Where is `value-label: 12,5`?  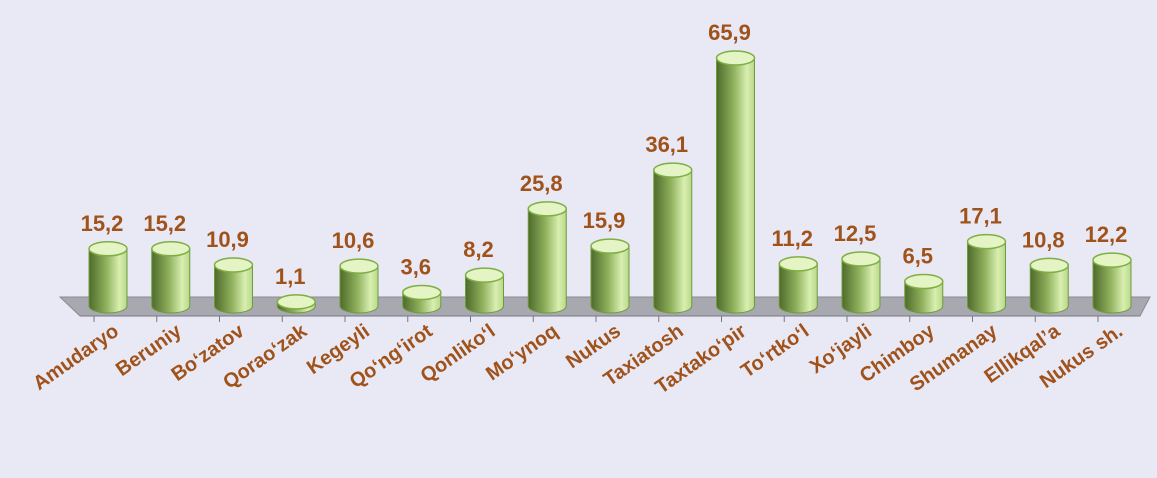
value-label: 12,5 is located at coordinates (855, 233).